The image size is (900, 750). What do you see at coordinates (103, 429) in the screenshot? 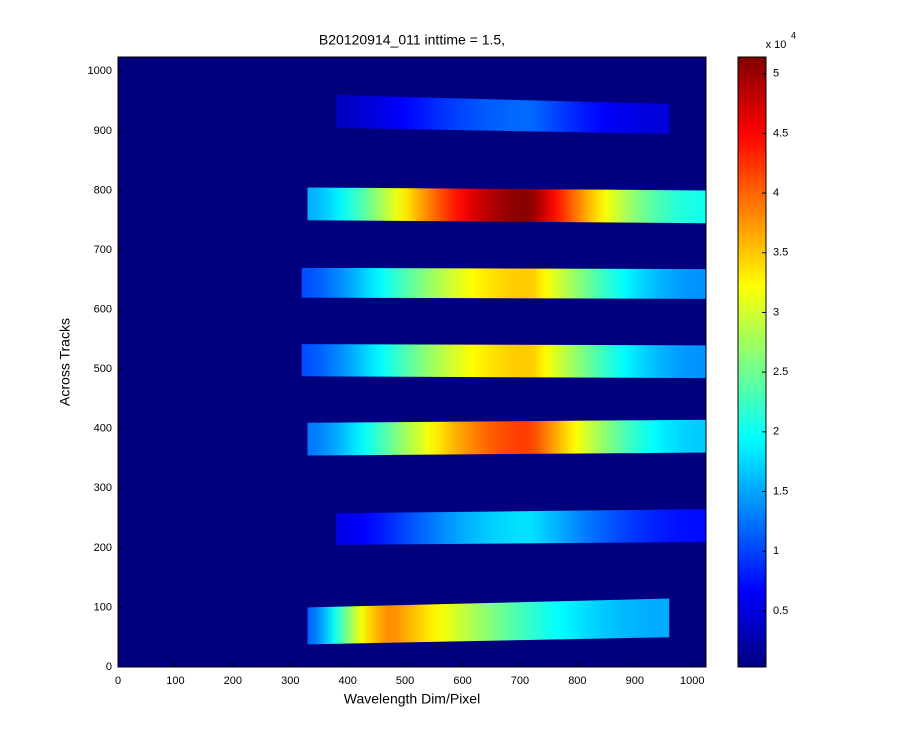
I see `y-tick-label: 400` at bounding box center [103, 429].